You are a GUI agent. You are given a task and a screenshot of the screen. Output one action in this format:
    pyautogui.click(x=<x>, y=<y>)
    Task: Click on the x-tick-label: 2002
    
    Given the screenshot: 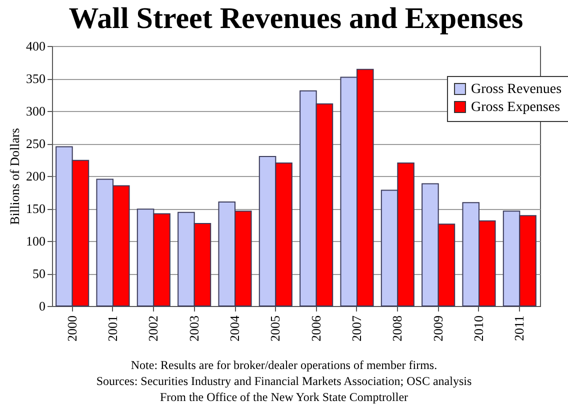 What is the action you would take?
    pyautogui.click(x=153, y=329)
    